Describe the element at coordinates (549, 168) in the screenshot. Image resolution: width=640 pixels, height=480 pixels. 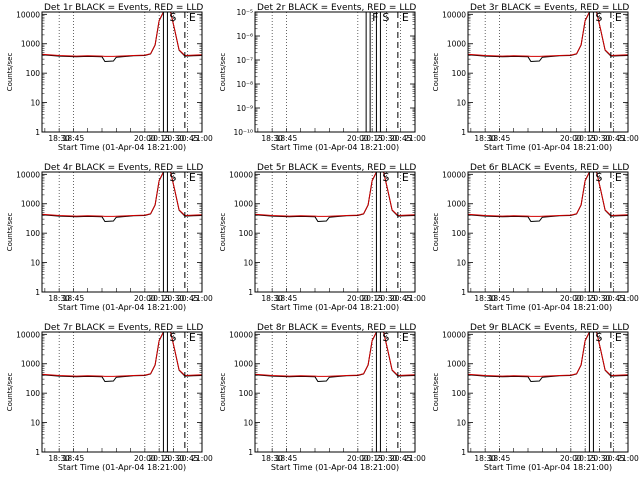
I see `chart-title: Det 6r BLACK = Events, RED = LLD` at that location.